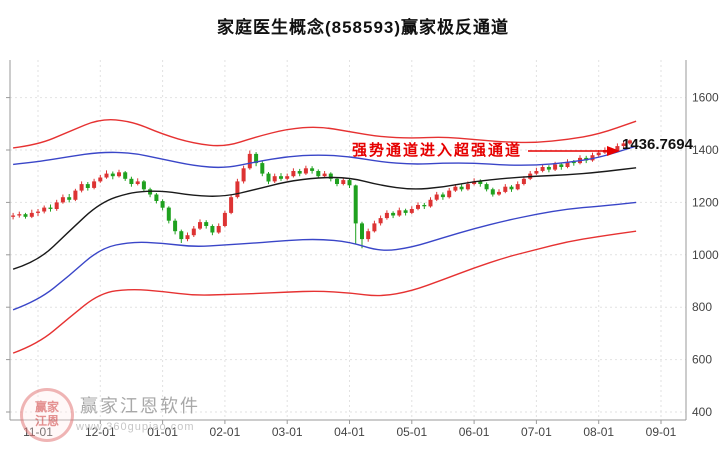  What do you see at coordinates (225, 432) in the screenshot?
I see `svg-text: 02-01` at bounding box center [225, 432].